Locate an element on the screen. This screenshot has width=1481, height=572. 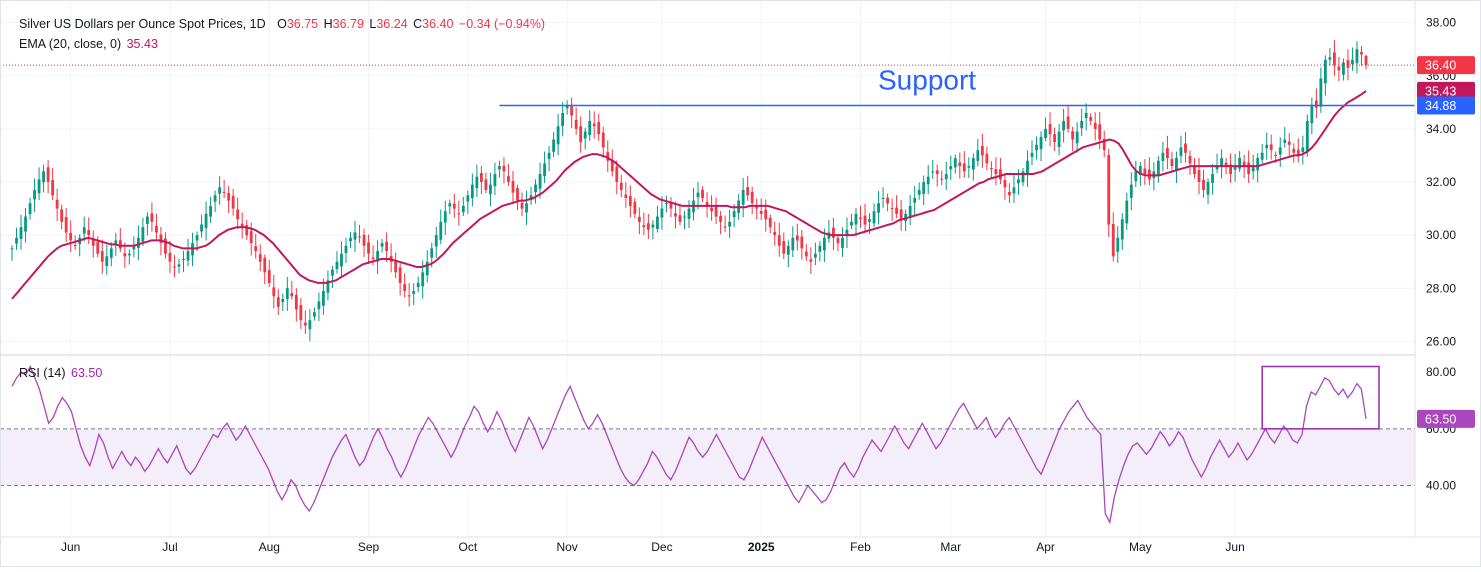
rsi-value-tag-bg is located at coordinates (1446, 418).